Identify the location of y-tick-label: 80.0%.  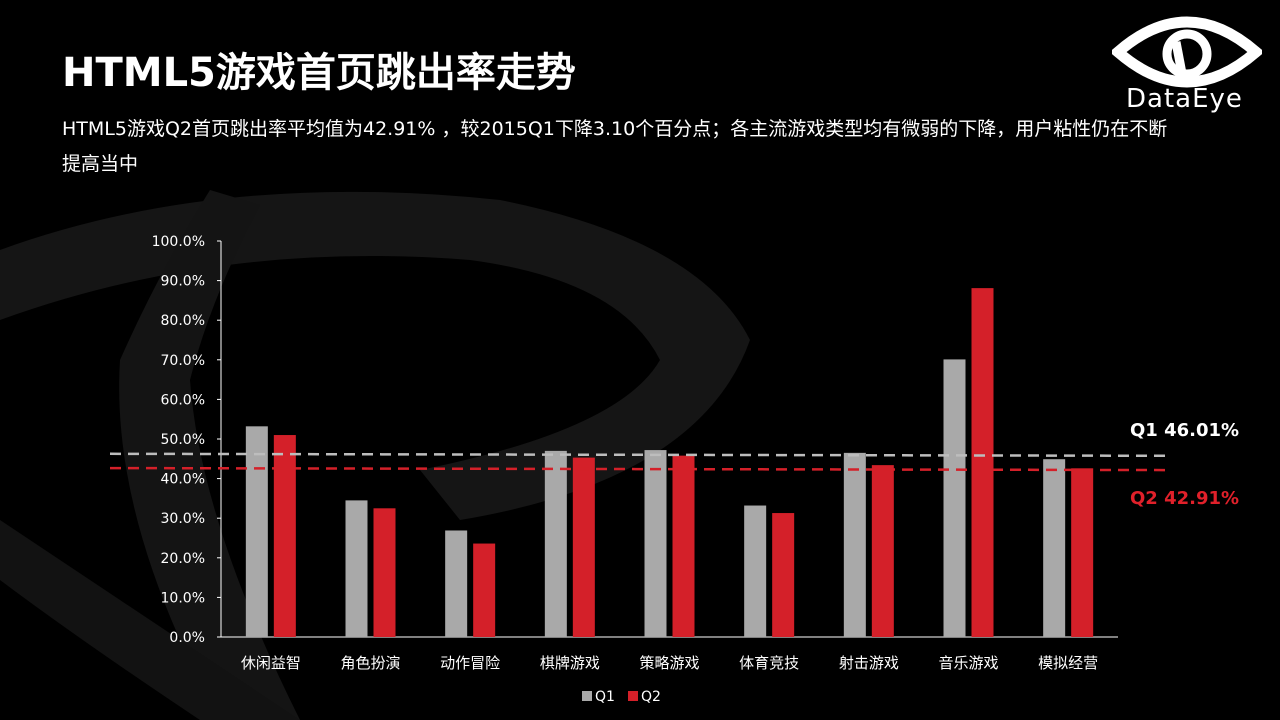
(183, 321).